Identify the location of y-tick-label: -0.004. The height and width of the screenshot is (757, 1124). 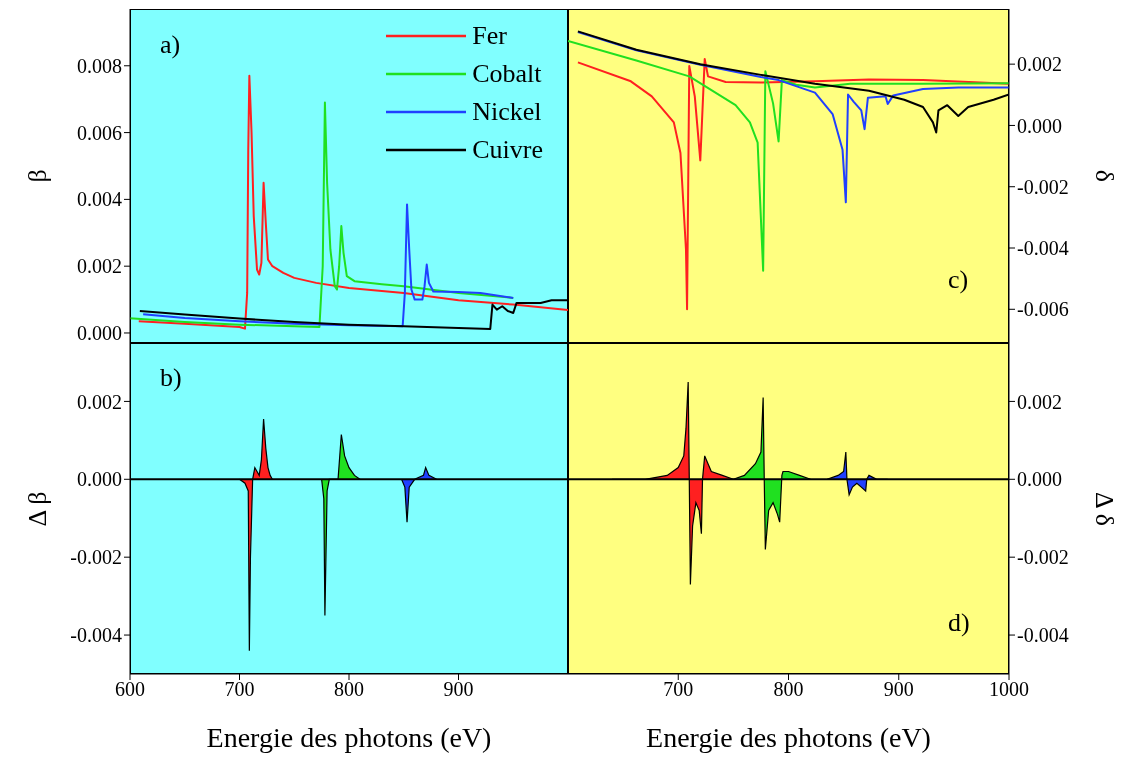
(96, 635).